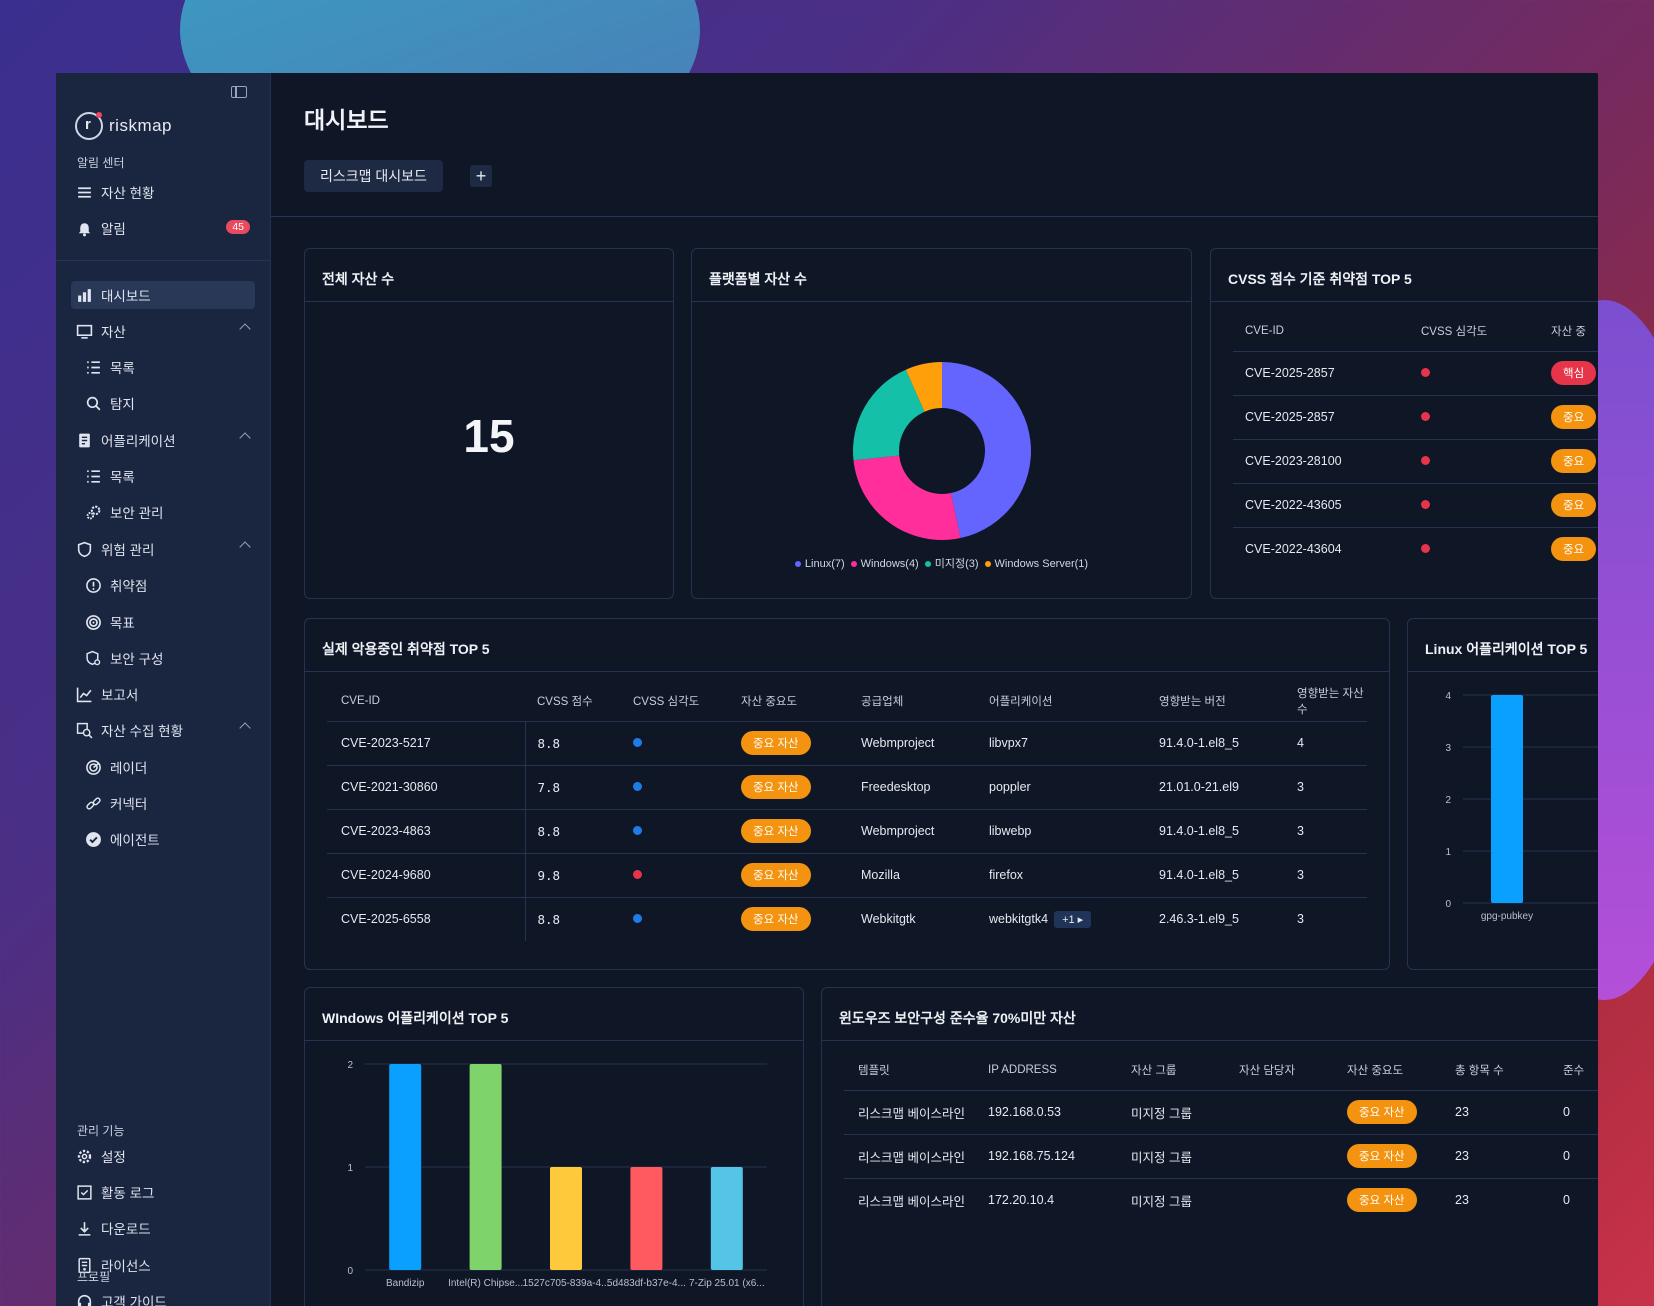 This screenshot has height=1306, width=1654. What do you see at coordinates (1221, 1111) in the screenshot?
I see `table-row: 리스크맵 베이스라인 192.168.0.53 미지정 그룹 중요 자산 23 0` at bounding box center [1221, 1111].